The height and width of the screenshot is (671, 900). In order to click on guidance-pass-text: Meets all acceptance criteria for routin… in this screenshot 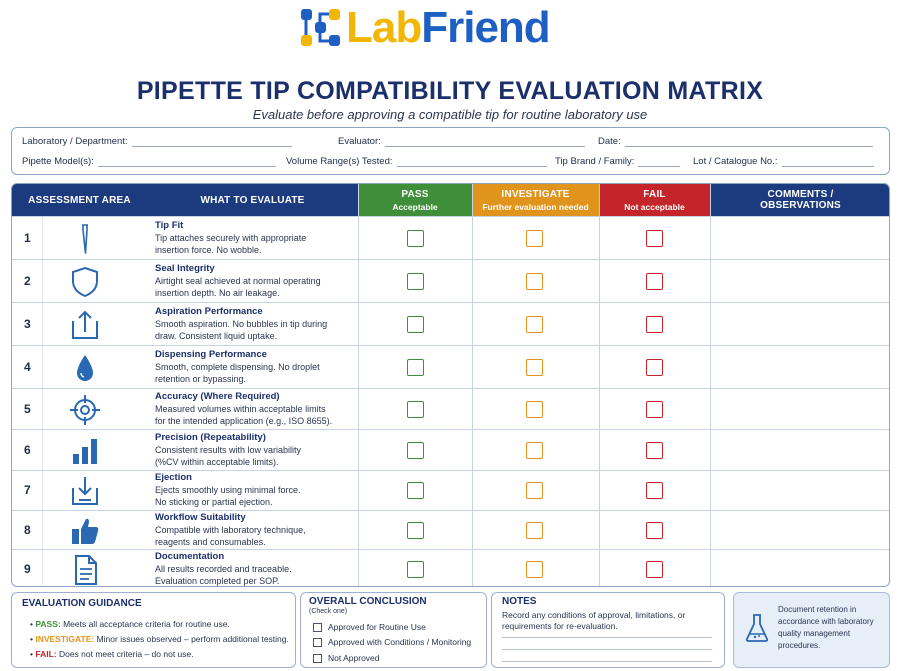, I will do `click(145, 624)`.